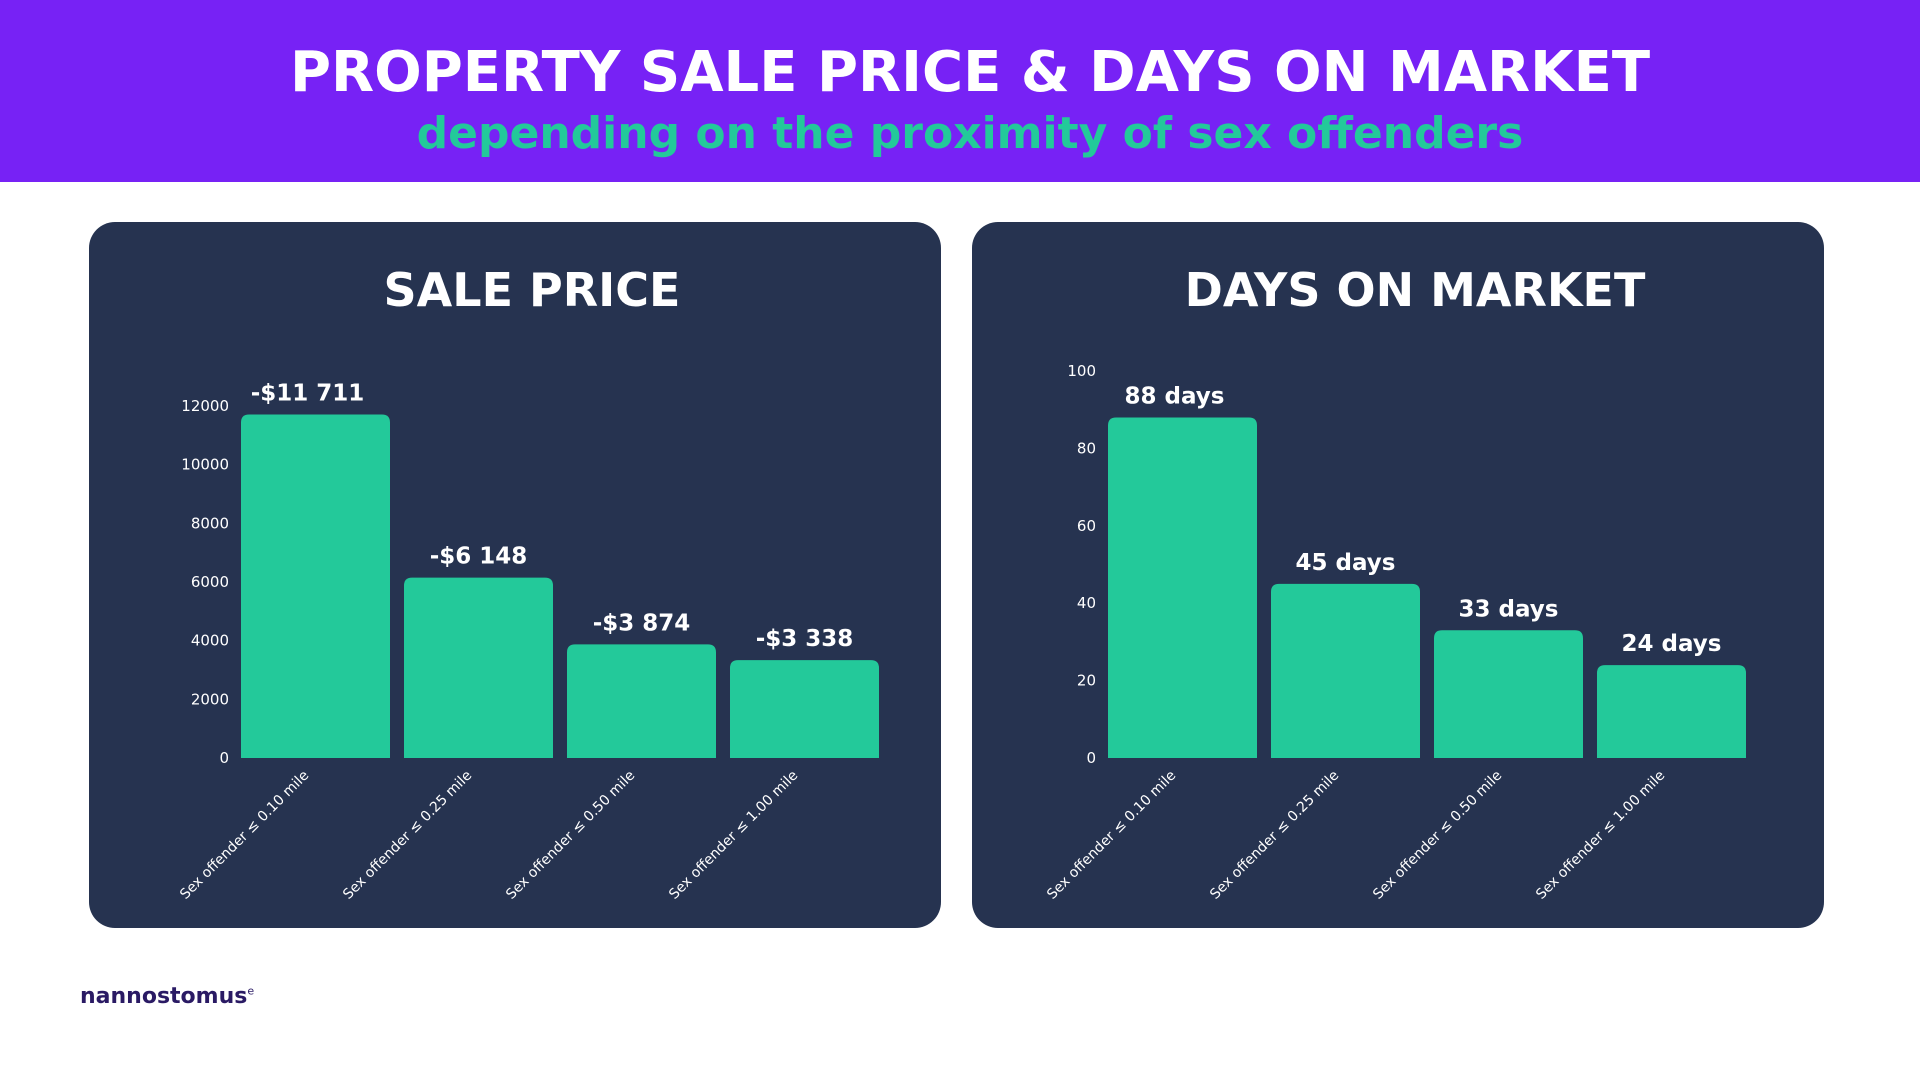  What do you see at coordinates (805, 639) in the screenshot?
I see `data-label: -$3 338` at bounding box center [805, 639].